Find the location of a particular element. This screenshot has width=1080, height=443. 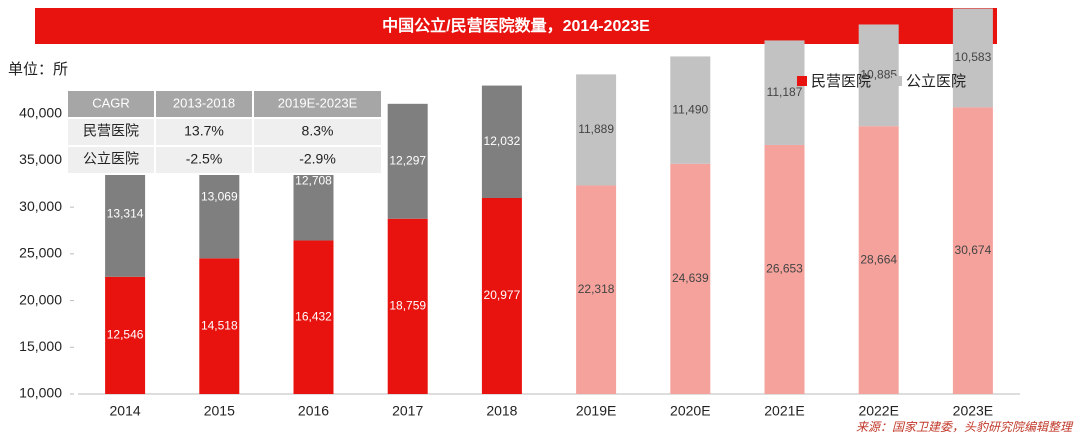

title-bar is located at coordinates (516, 26).